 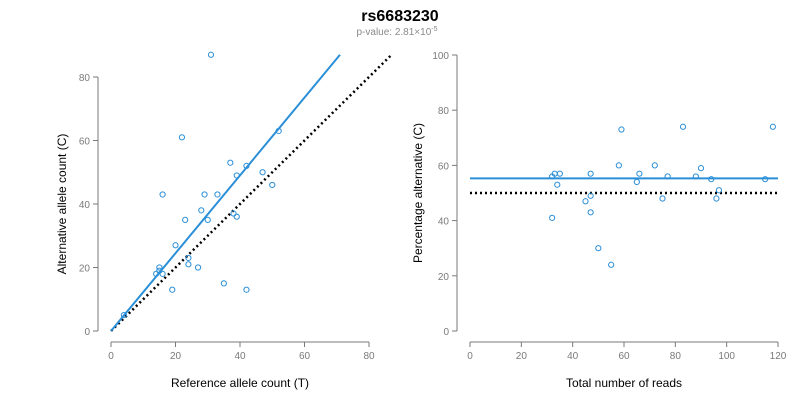 I want to click on p-value-exponent: -5, so click(x=434, y=29).